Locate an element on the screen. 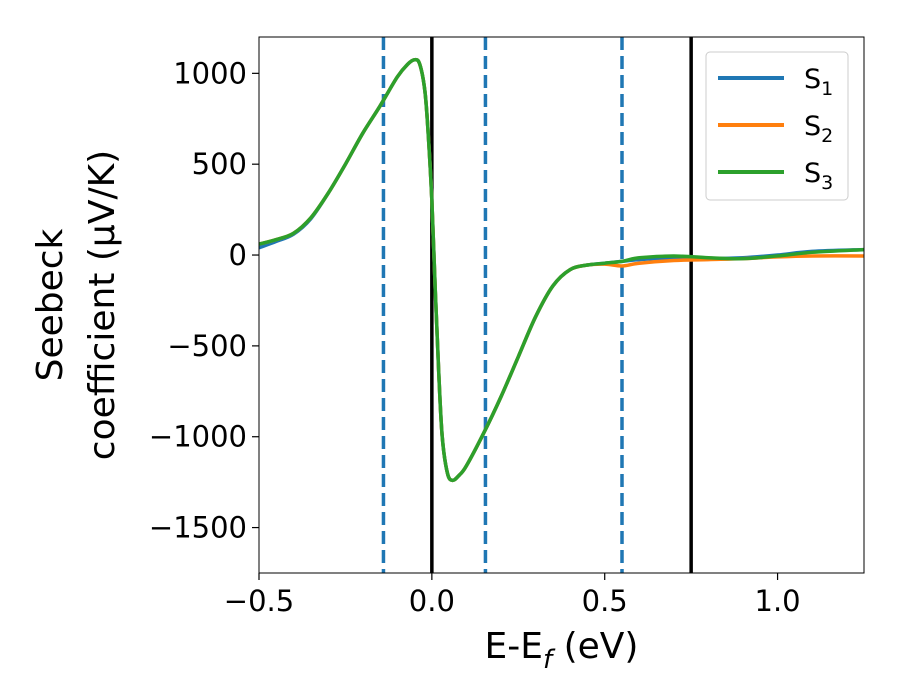 This screenshot has height=700, width=900. x-axis-label: E-Ef (eV) is located at coordinates (562, 650).